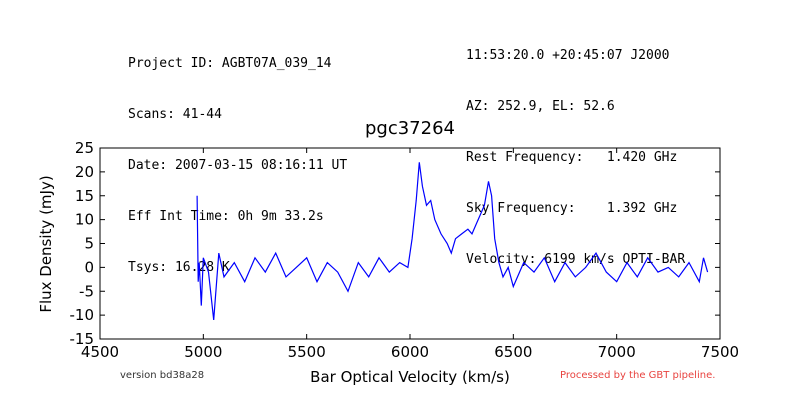  What do you see at coordinates (410, 352) in the screenshot?
I see `x-tick-label: 6000` at bounding box center [410, 352].